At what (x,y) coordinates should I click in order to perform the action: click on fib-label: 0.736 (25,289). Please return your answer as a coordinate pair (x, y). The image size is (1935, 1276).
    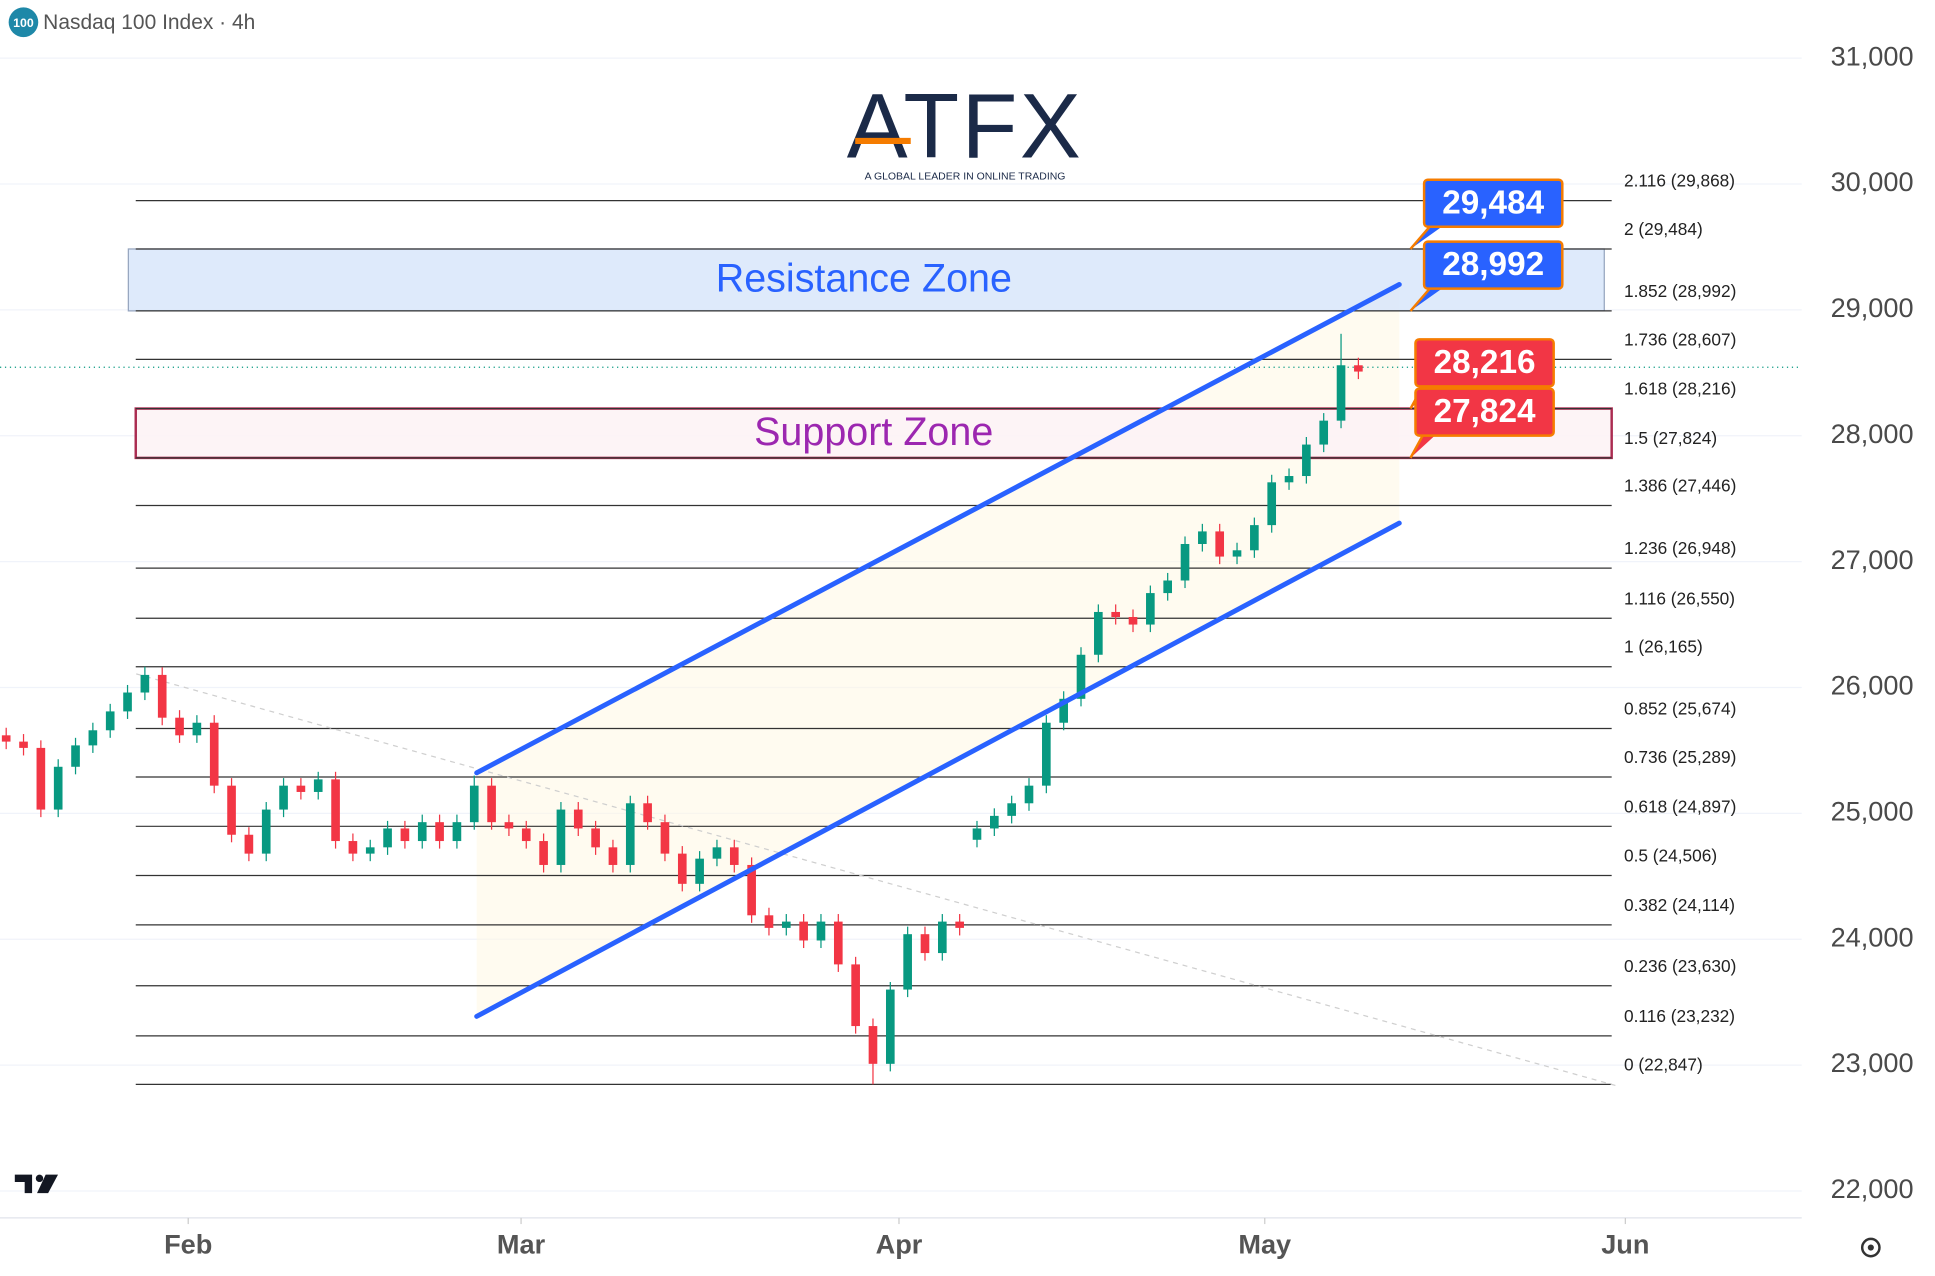
    Looking at the image, I should click on (1680, 757).